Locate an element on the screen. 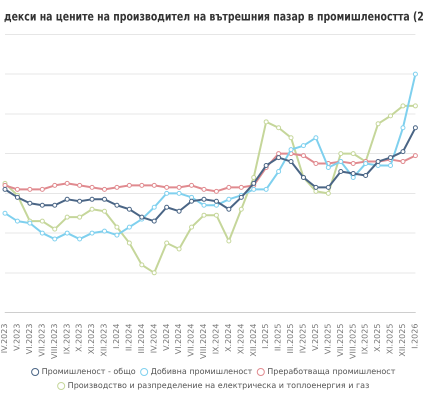 Image resolution: width=428 pixels, height=400 pixels. legend-label: Производство и разпределение на електрическа и топлоенергия и газ is located at coordinates (219, 385).